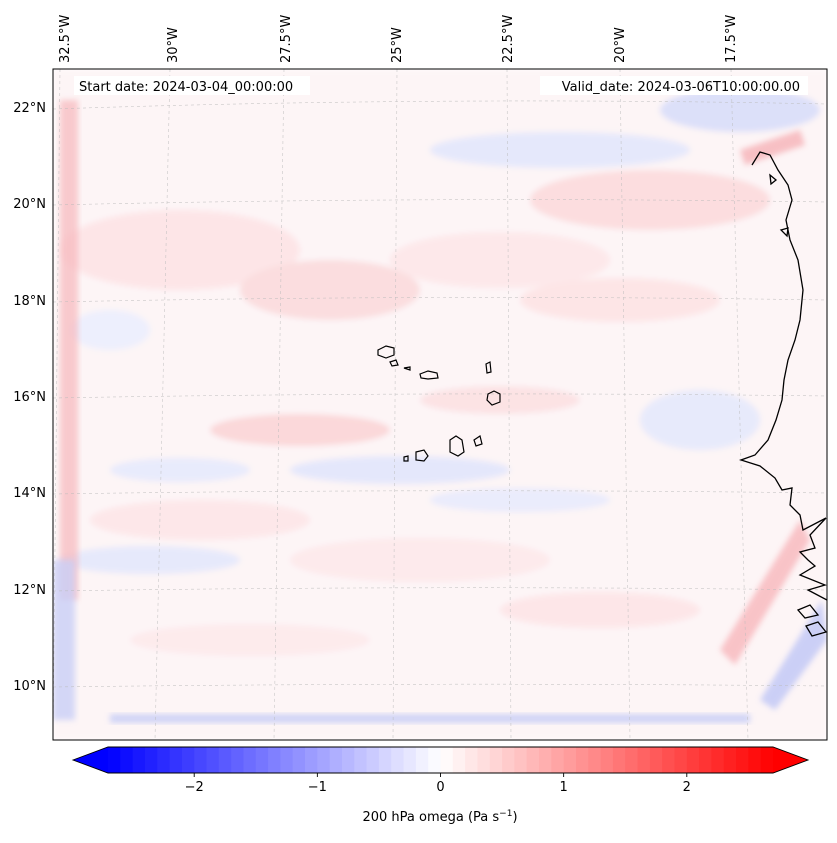 This screenshot has height=843, width=837. I want to click on coastline, so click(782, 394).